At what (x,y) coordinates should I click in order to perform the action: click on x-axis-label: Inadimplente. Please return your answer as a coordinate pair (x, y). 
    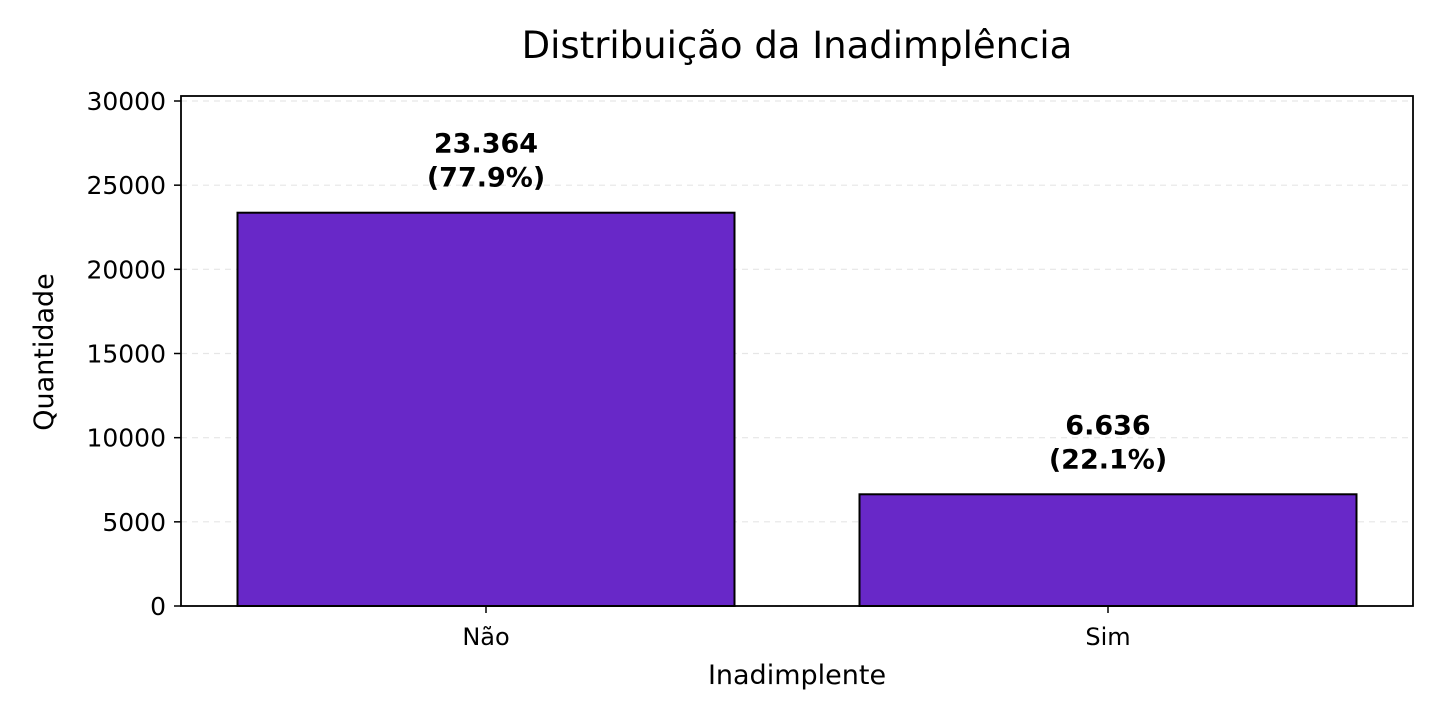
    Looking at the image, I should click on (797, 675).